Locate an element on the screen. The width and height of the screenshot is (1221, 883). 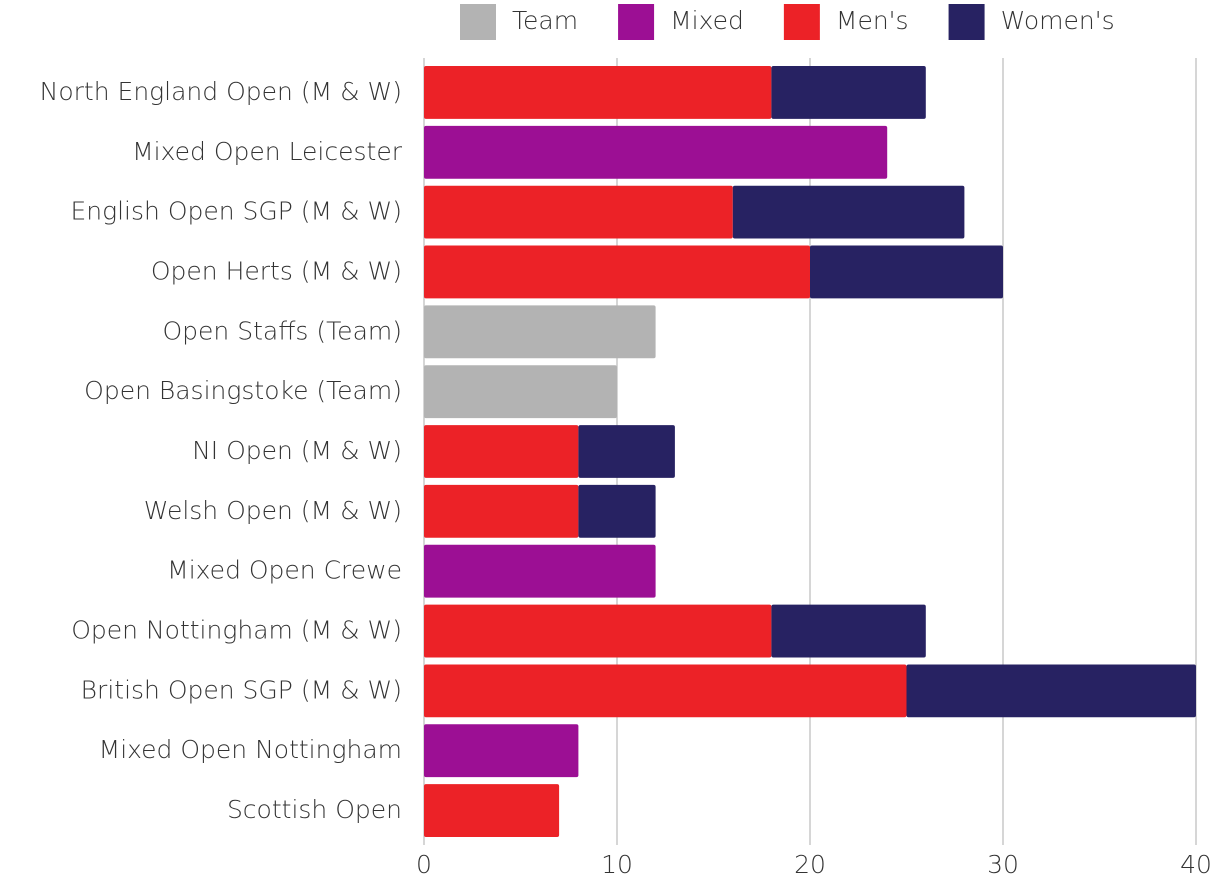
y-tick-label: English Open SGP (M & W) is located at coordinates (236, 211).